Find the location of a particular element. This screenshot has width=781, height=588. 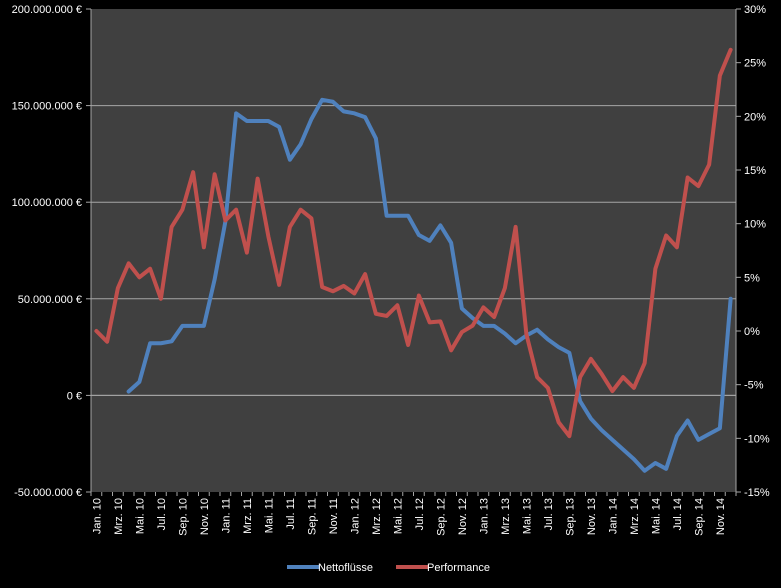

x-tick-label: Jul. 13 is located at coordinates (549, 514).